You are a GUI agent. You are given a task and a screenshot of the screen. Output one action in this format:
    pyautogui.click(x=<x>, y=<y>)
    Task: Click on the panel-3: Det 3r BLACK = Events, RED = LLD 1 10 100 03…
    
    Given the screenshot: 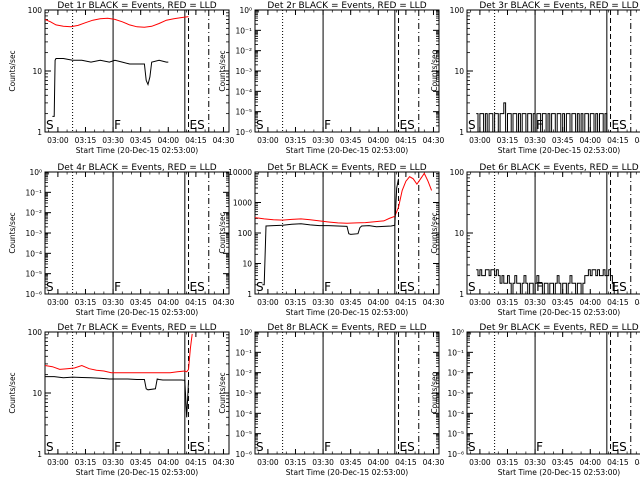 What is the action you would take?
    pyautogui.click(x=535, y=78)
    